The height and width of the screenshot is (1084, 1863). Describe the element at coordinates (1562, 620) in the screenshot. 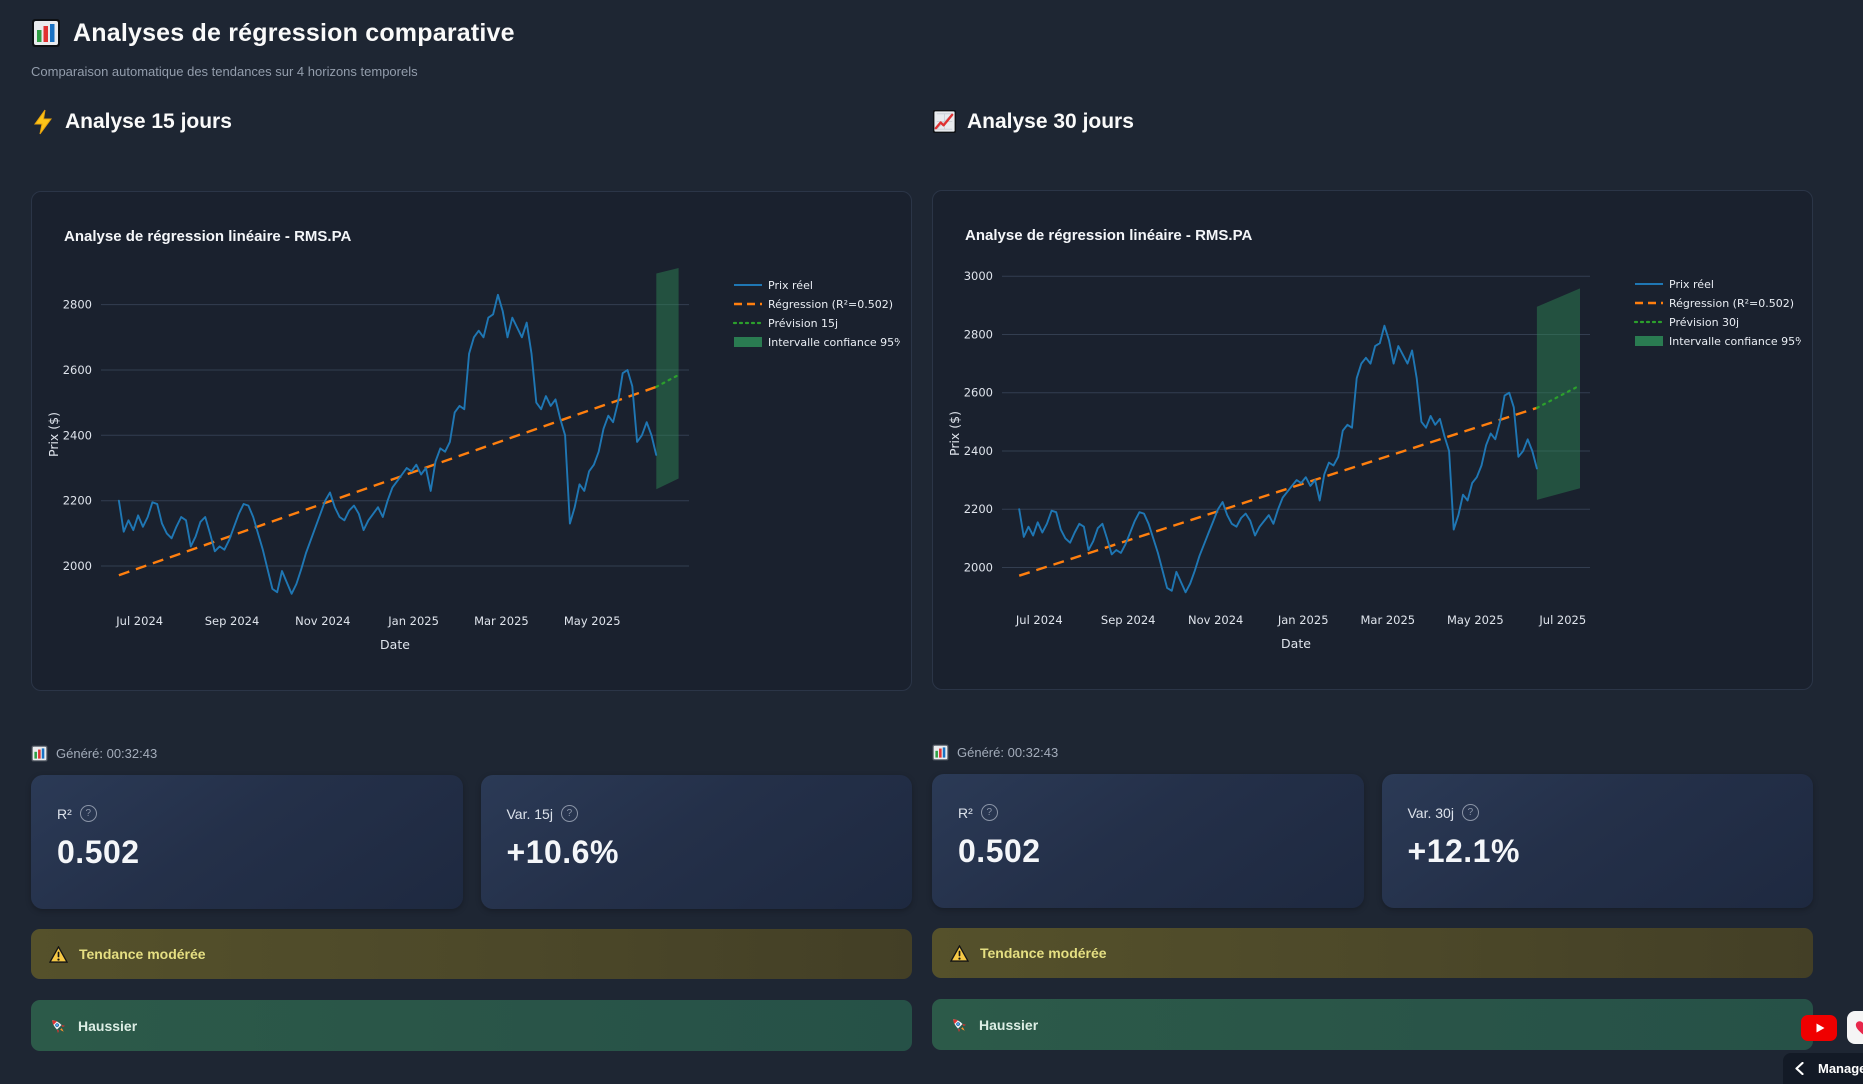

I see `svg-text: Jul 2025` at that location.